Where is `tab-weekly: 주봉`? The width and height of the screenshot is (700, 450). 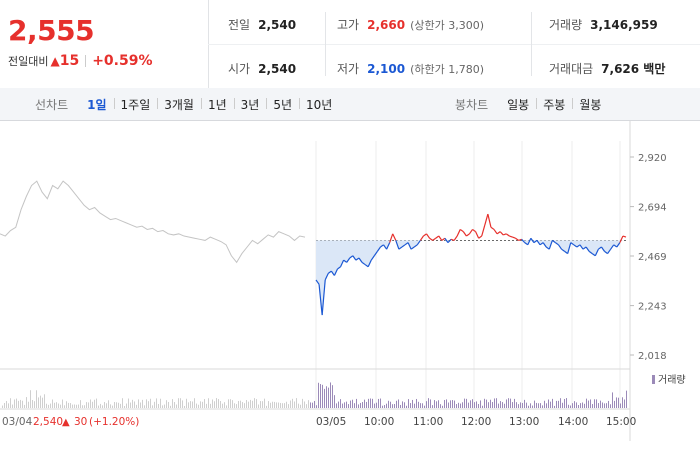 tab-weekly: 주봉 is located at coordinates (554, 104).